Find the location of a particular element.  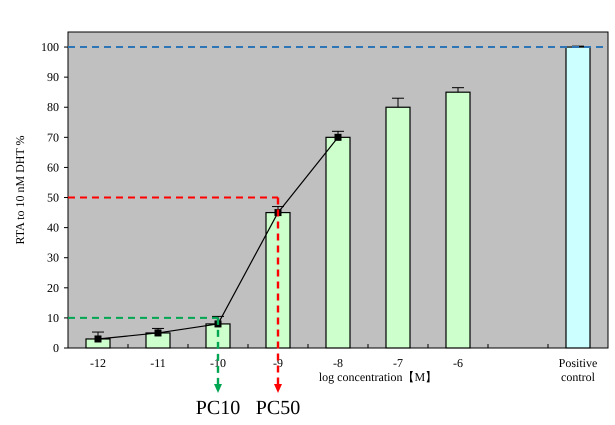

x-tick-label: -6 is located at coordinates (458, 363).